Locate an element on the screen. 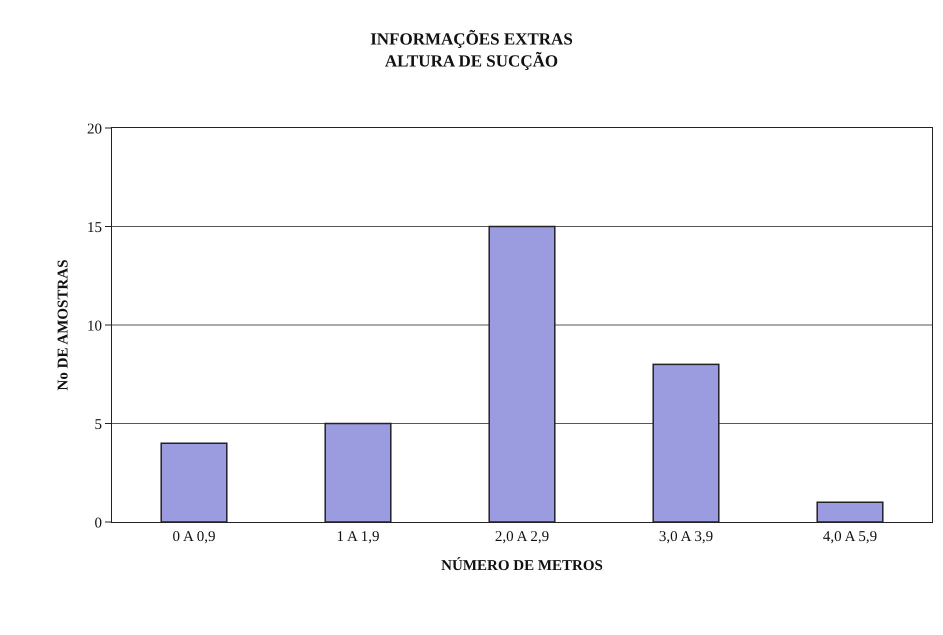  x-tick-label: 0 A 0,9 is located at coordinates (194, 537).